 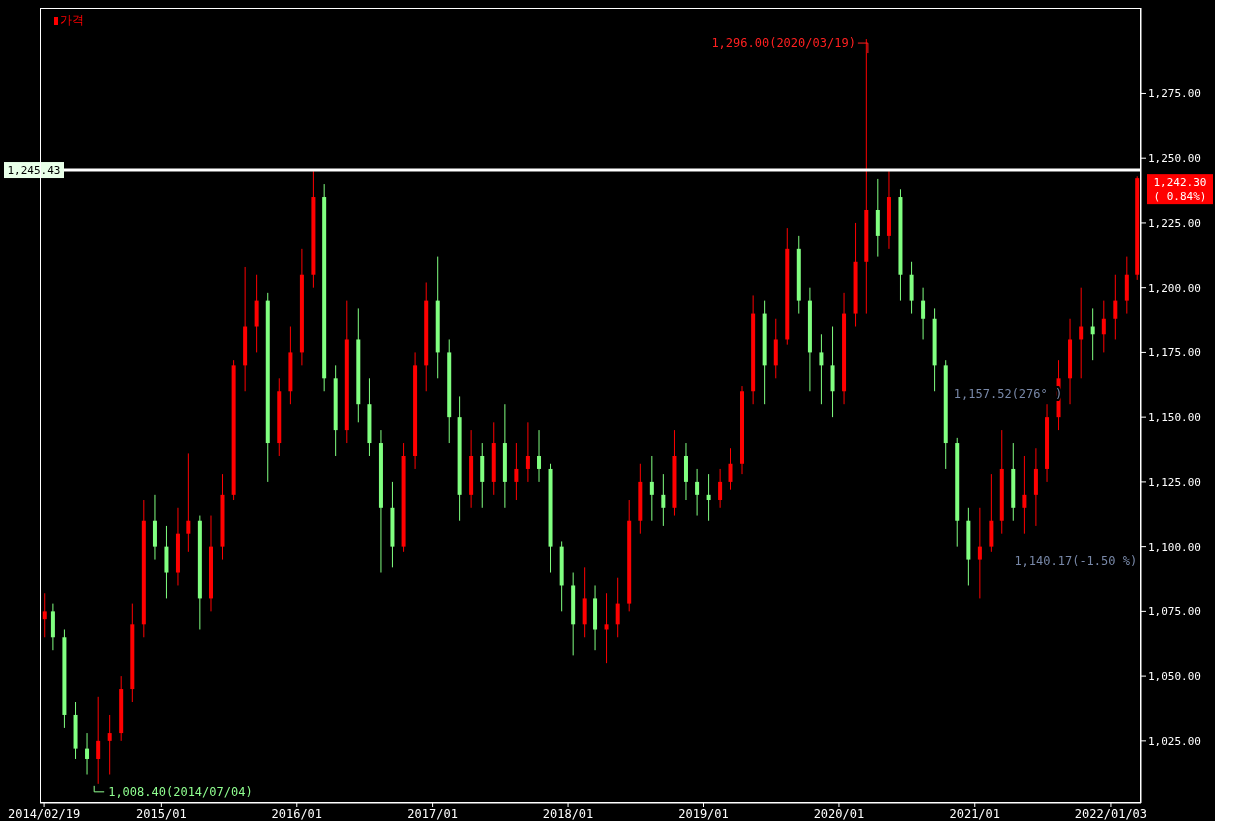 I want to click on x-tick-label: 2014/02/19, so click(x=44, y=813).